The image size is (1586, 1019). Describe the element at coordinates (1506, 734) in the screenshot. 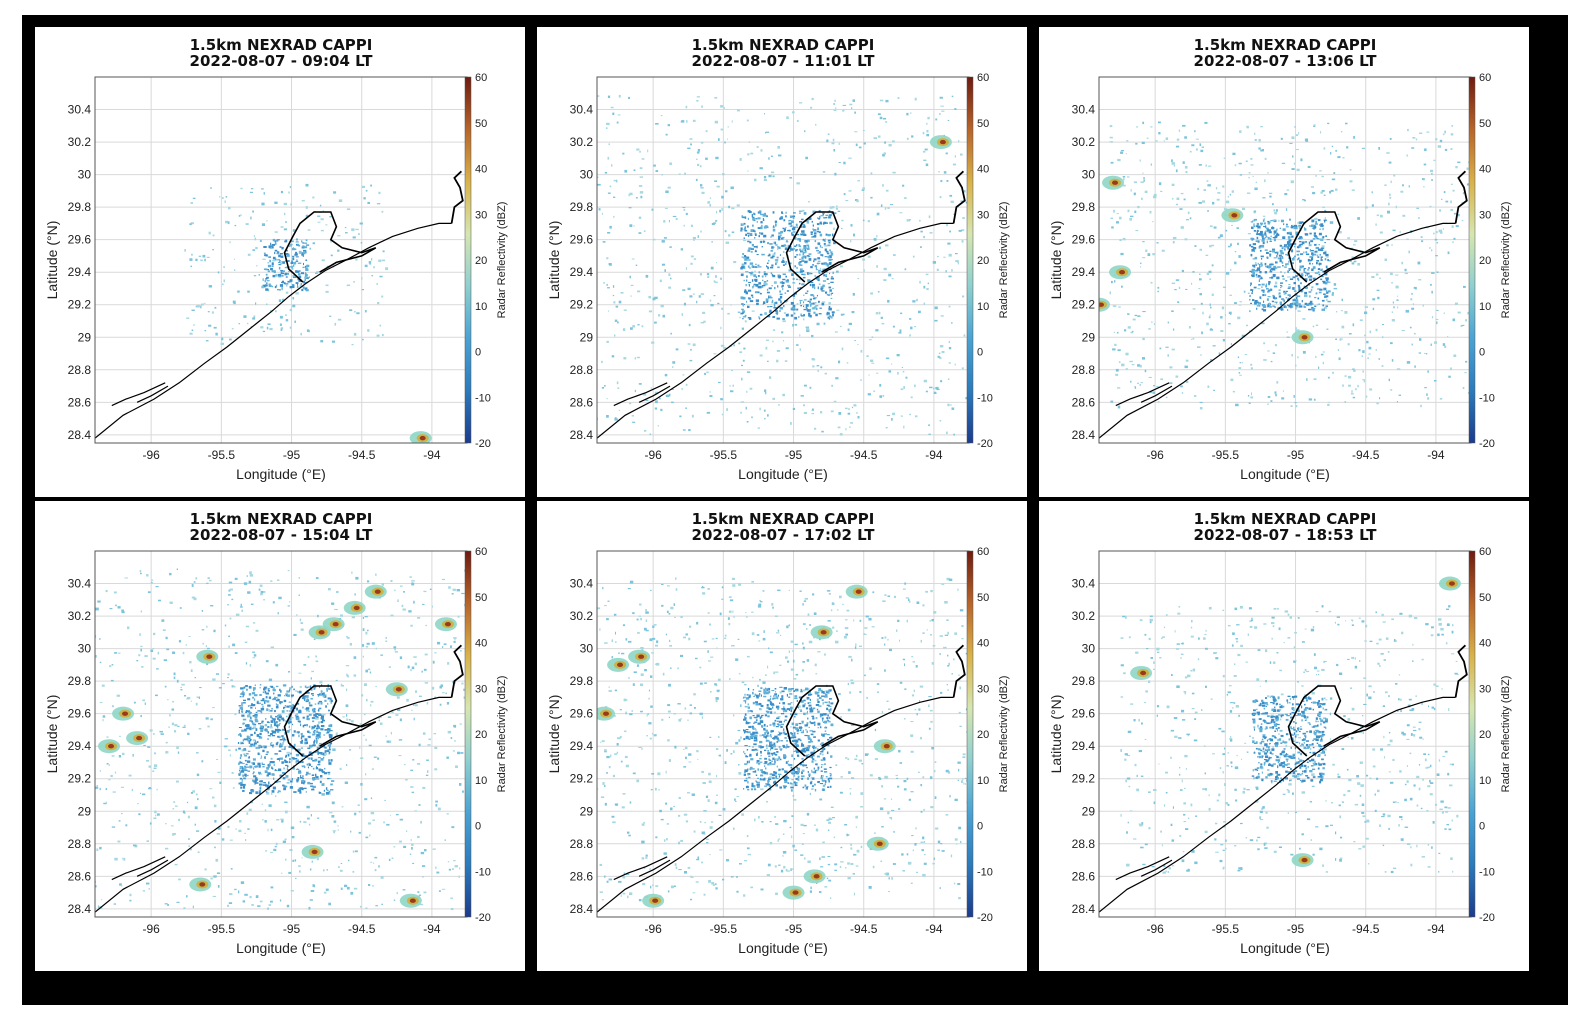

I see `colorbar-label: Radar Reflectivity (dBZ)` at that location.